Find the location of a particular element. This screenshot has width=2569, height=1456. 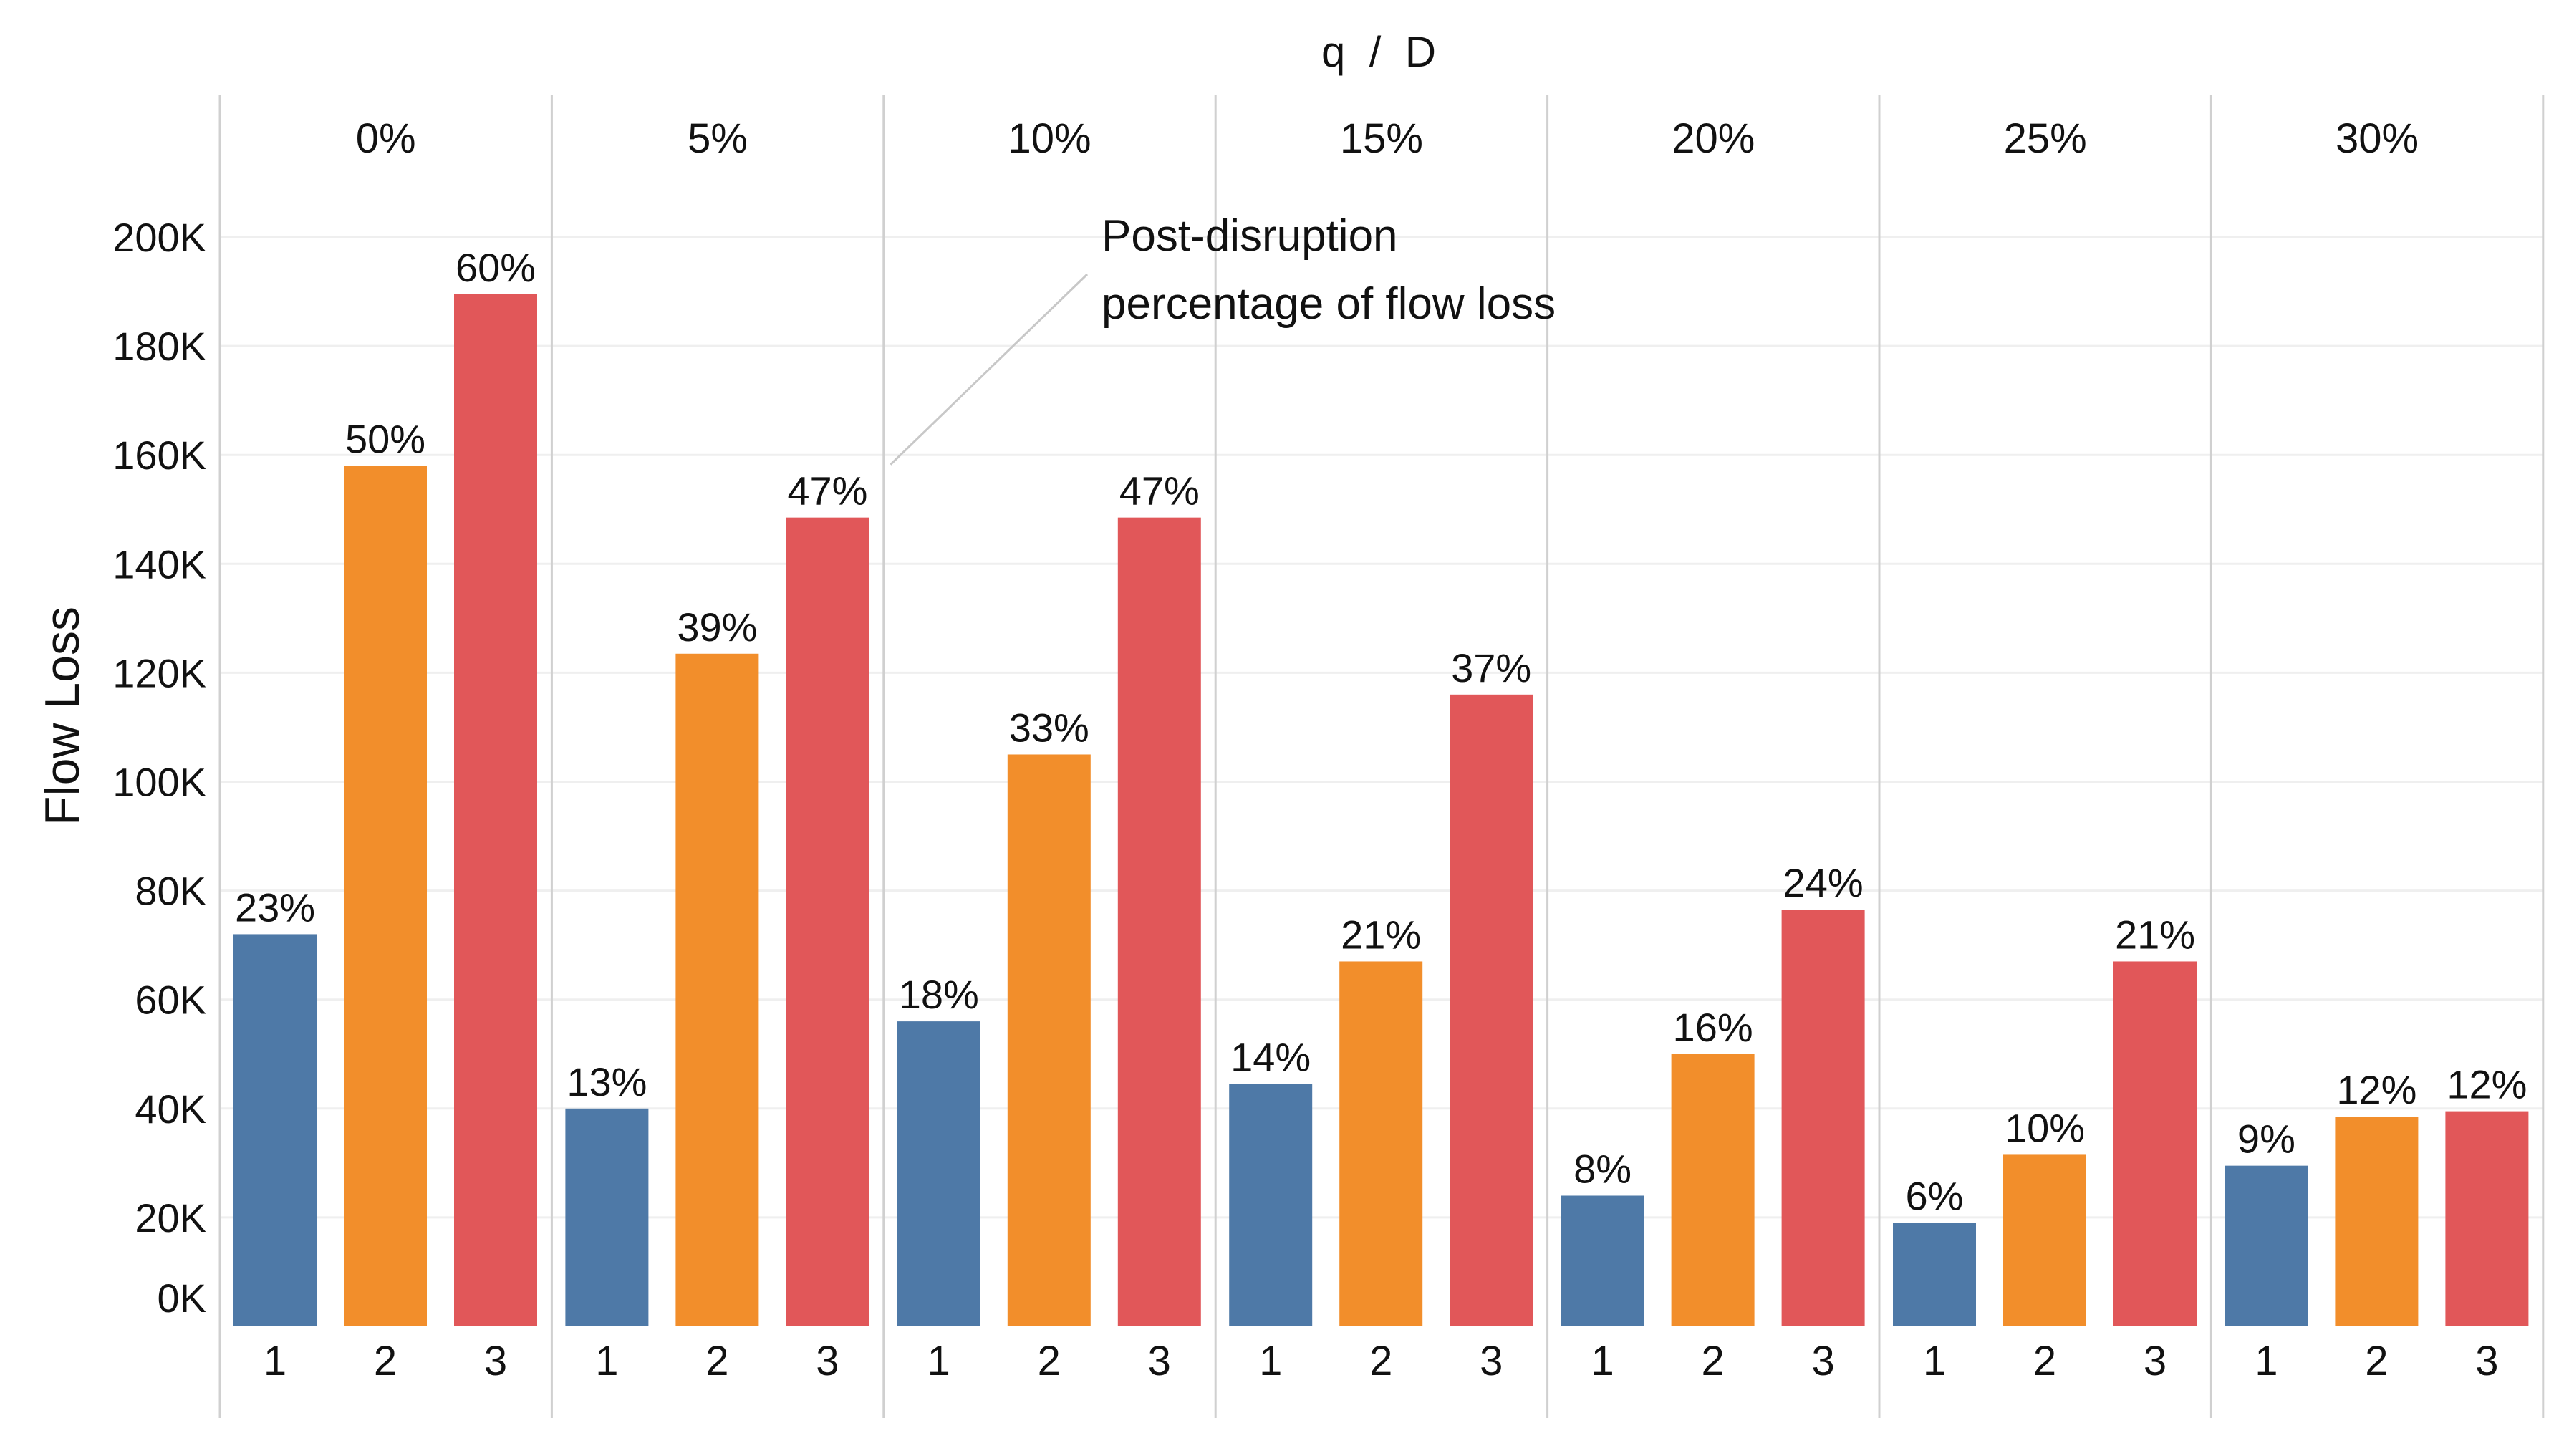

bar-data-label: 14% is located at coordinates (1270, 1057).